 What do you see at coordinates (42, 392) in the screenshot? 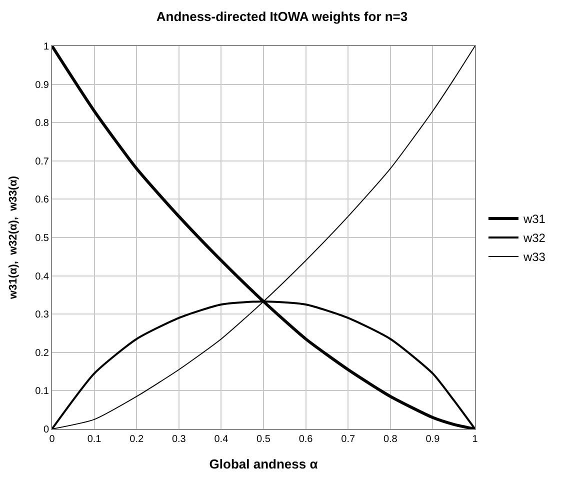
I see `y-tick-label: 0.1` at bounding box center [42, 392].